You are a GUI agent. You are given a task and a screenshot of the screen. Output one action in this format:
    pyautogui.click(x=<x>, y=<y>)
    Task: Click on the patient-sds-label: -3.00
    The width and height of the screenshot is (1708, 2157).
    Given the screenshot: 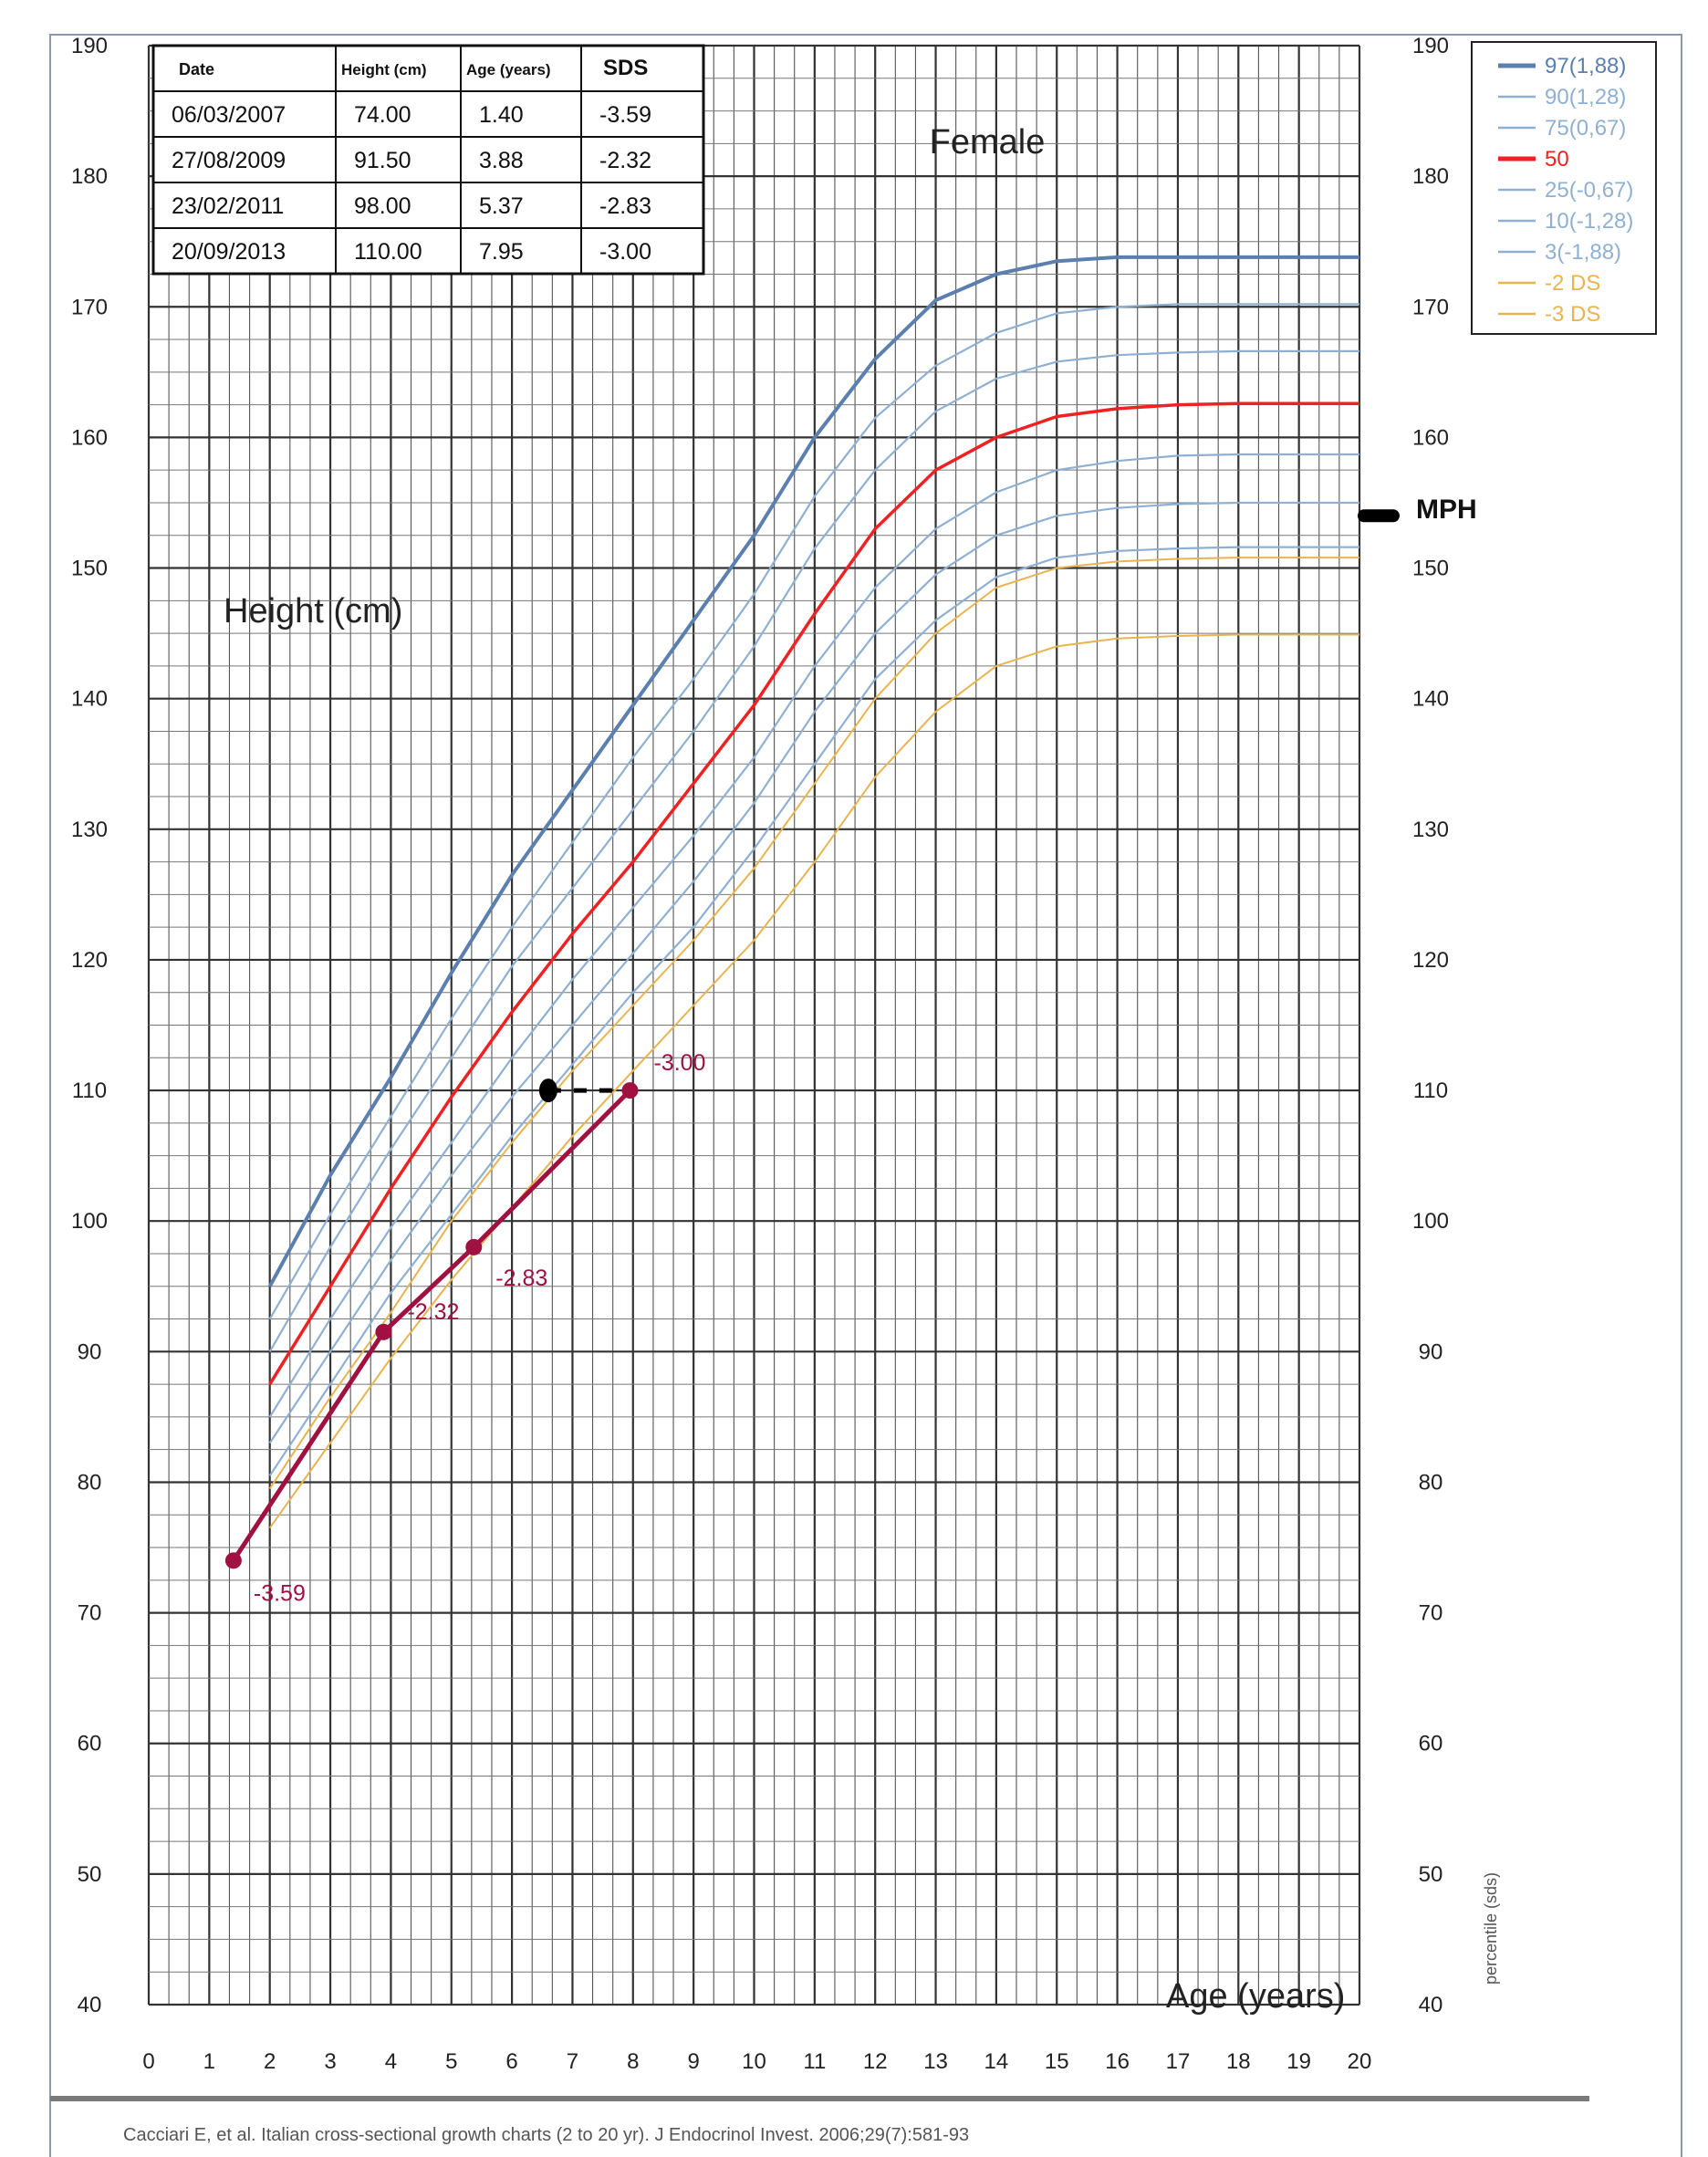 What is the action you would take?
    pyautogui.click(x=679, y=1063)
    